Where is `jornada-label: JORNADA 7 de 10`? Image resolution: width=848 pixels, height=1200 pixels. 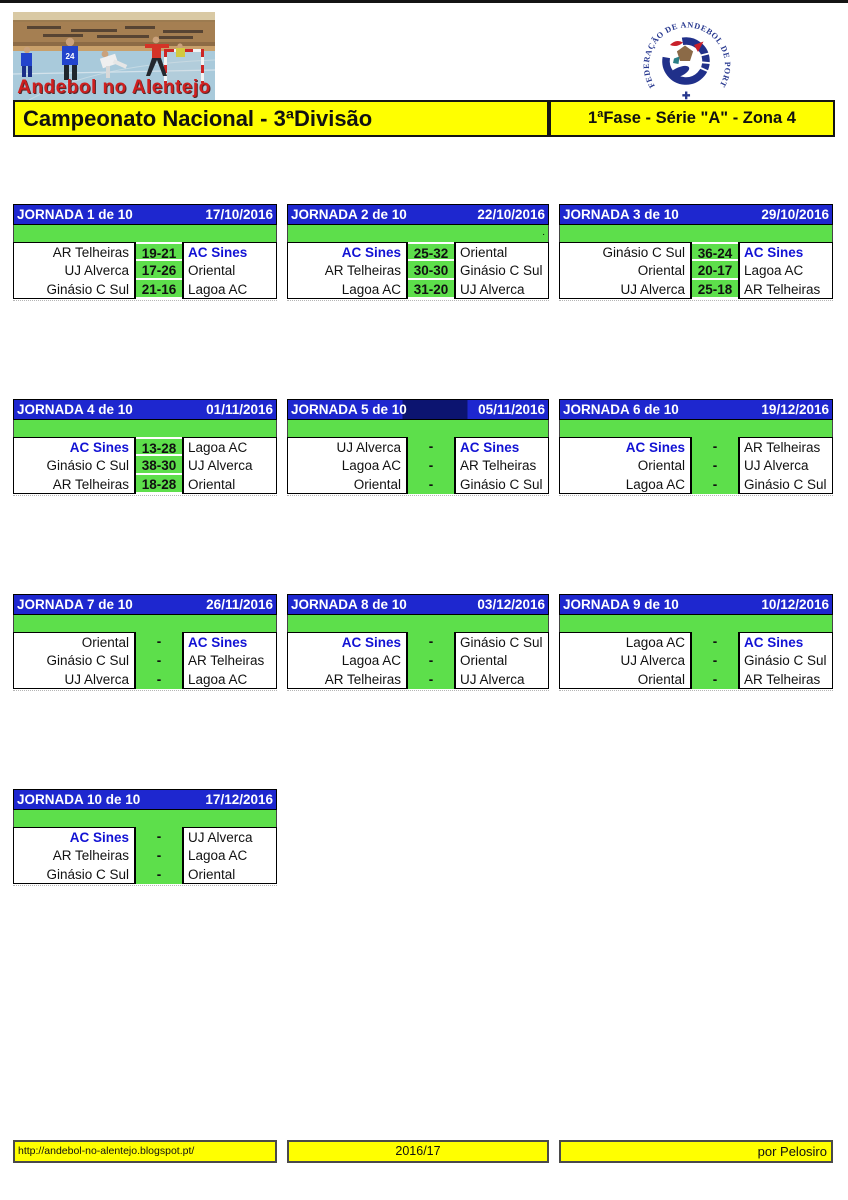 jornada-label: JORNADA 7 de 10 is located at coordinates (75, 604).